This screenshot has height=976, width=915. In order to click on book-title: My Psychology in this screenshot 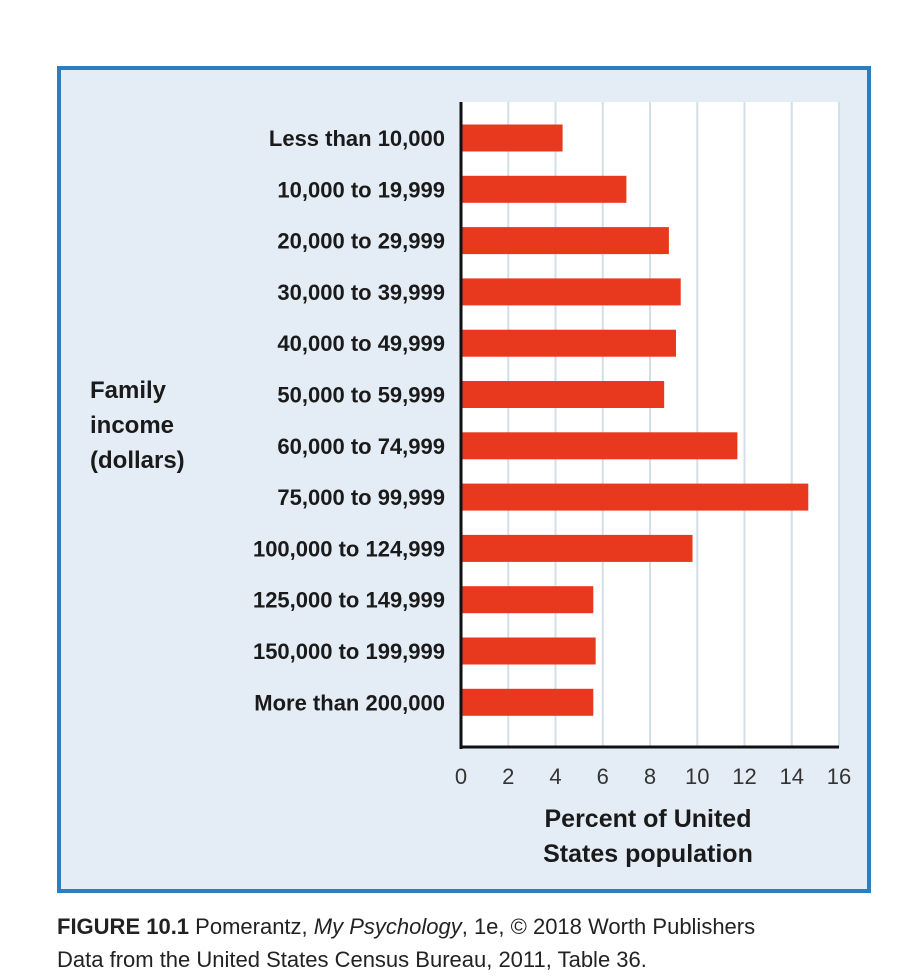, I will do `click(387, 926)`.